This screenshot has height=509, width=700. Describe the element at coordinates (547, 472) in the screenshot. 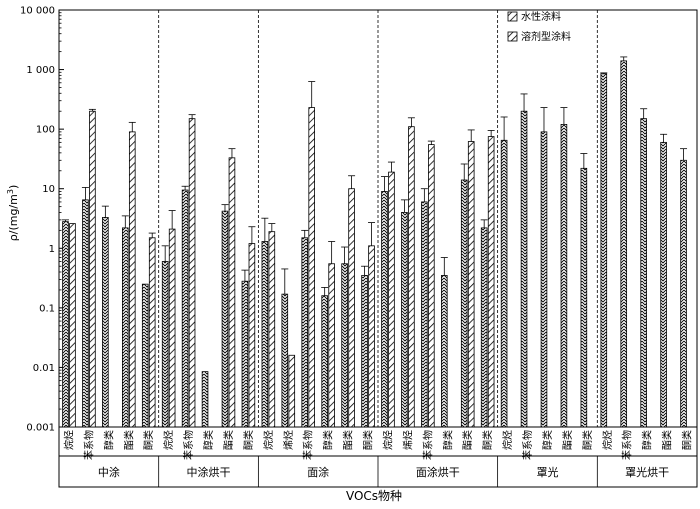

I see `group-label: 罩光` at that location.